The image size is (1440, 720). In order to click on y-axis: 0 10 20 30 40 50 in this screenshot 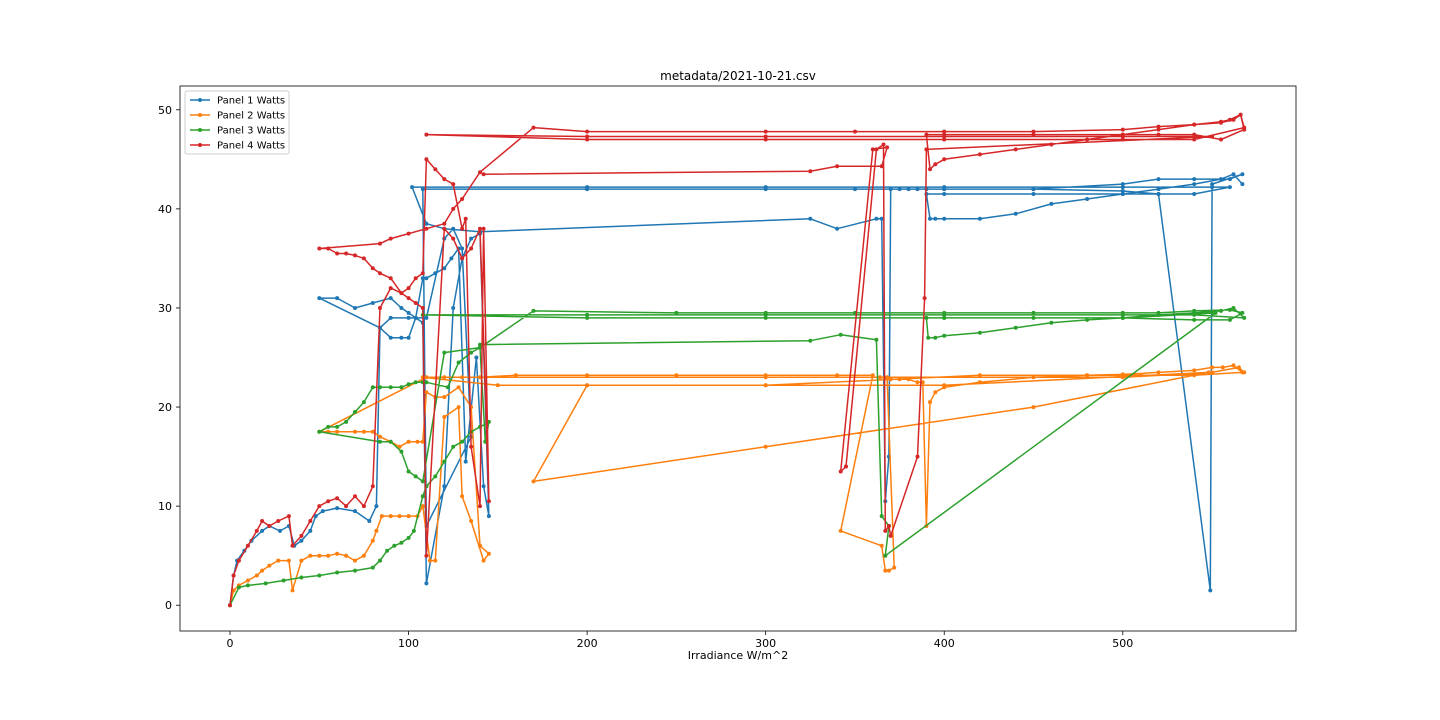, I will do `click(169, 358)`.